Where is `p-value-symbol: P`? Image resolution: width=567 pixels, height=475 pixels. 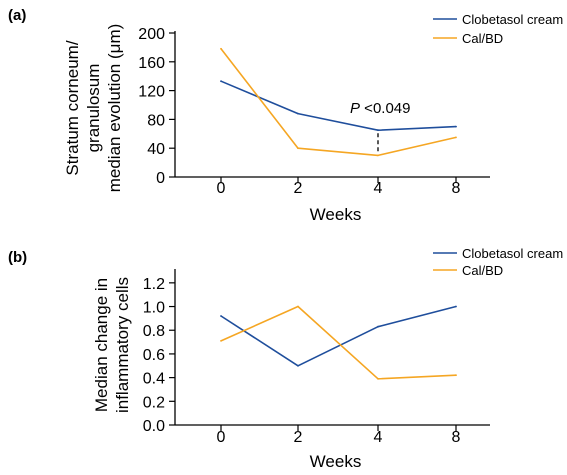
p-value-symbol: P is located at coordinates (355, 108).